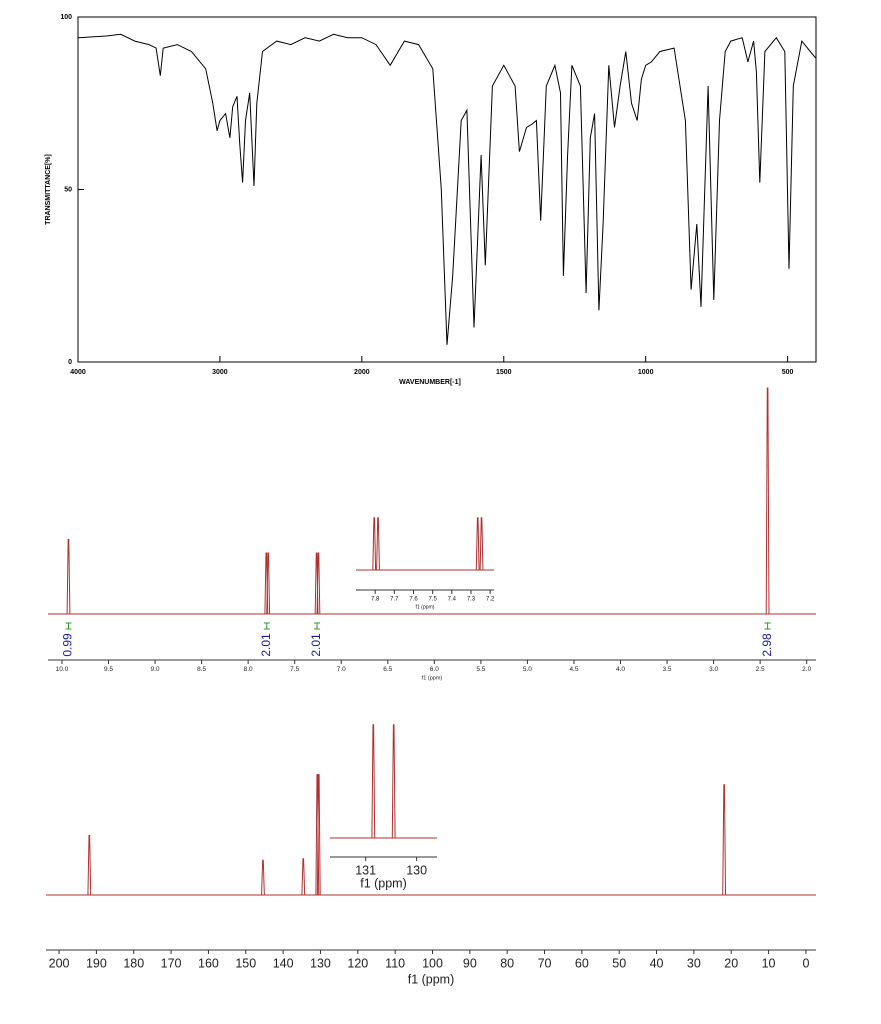 The height and width of the screenshot is (1024, 881). Describe the element at coordinates (357, 963) in the screenshot. I see `x-tick-label: 120` at that location.